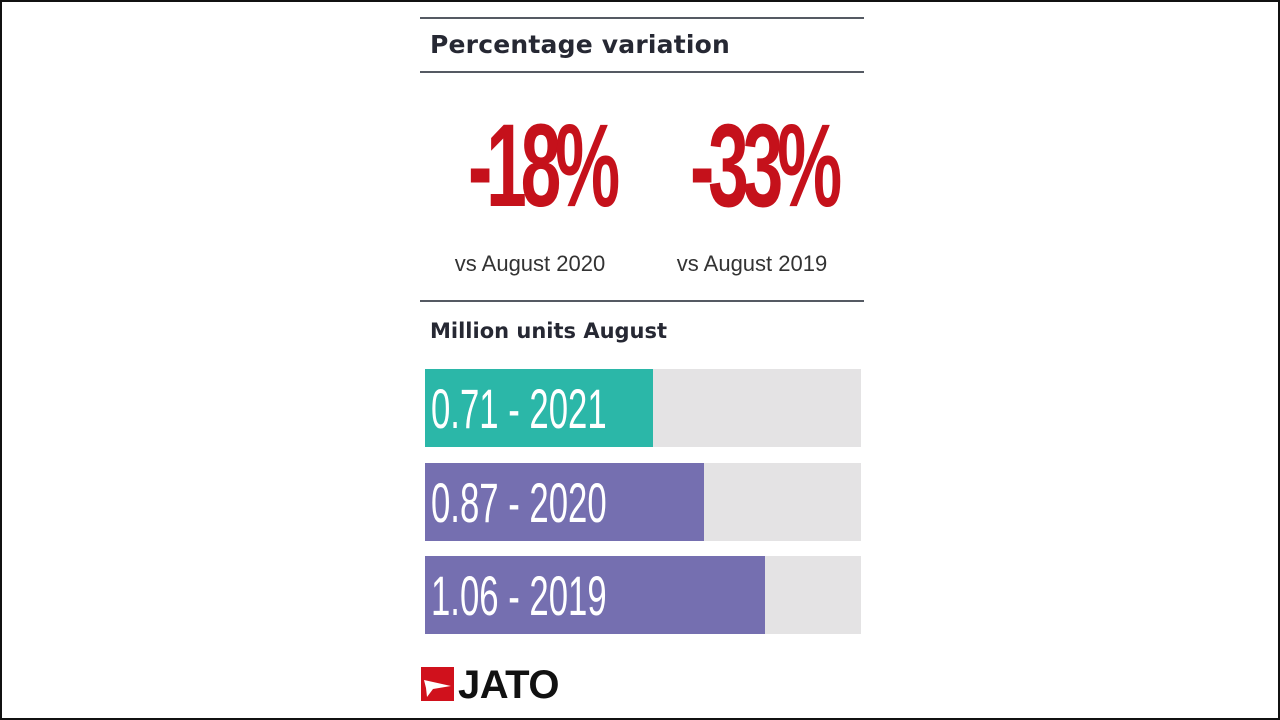 This screenshot has width=1280, height=720. I want to click on stat-value: -33%, so click(766, 166).